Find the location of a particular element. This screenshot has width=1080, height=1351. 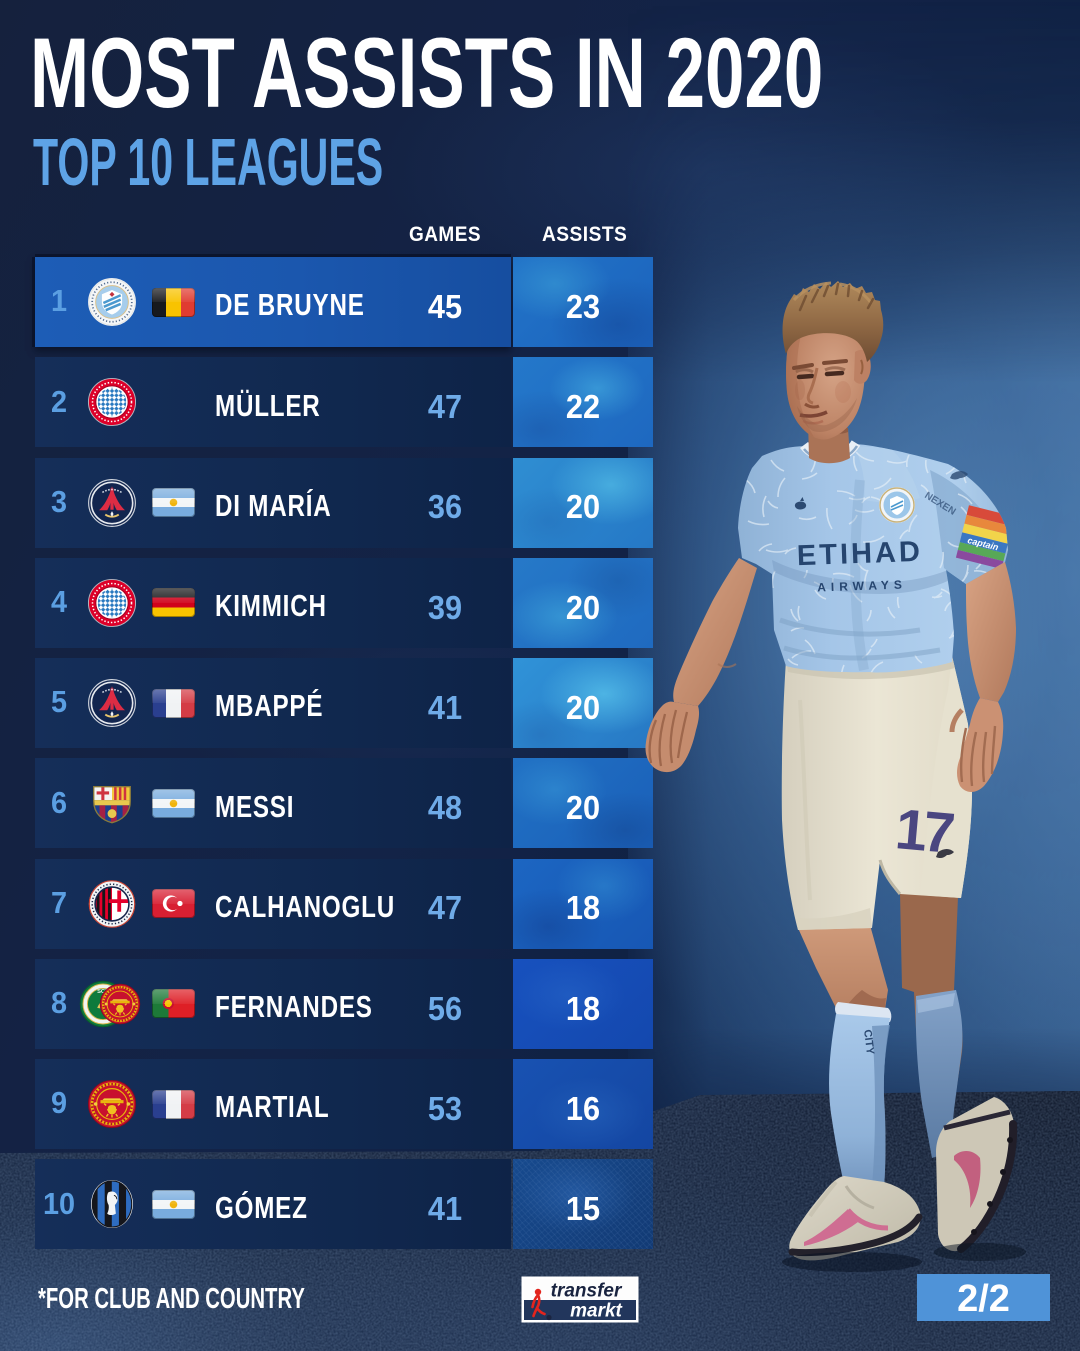

svg-text: CITY is located at coordinates (868, 1042).